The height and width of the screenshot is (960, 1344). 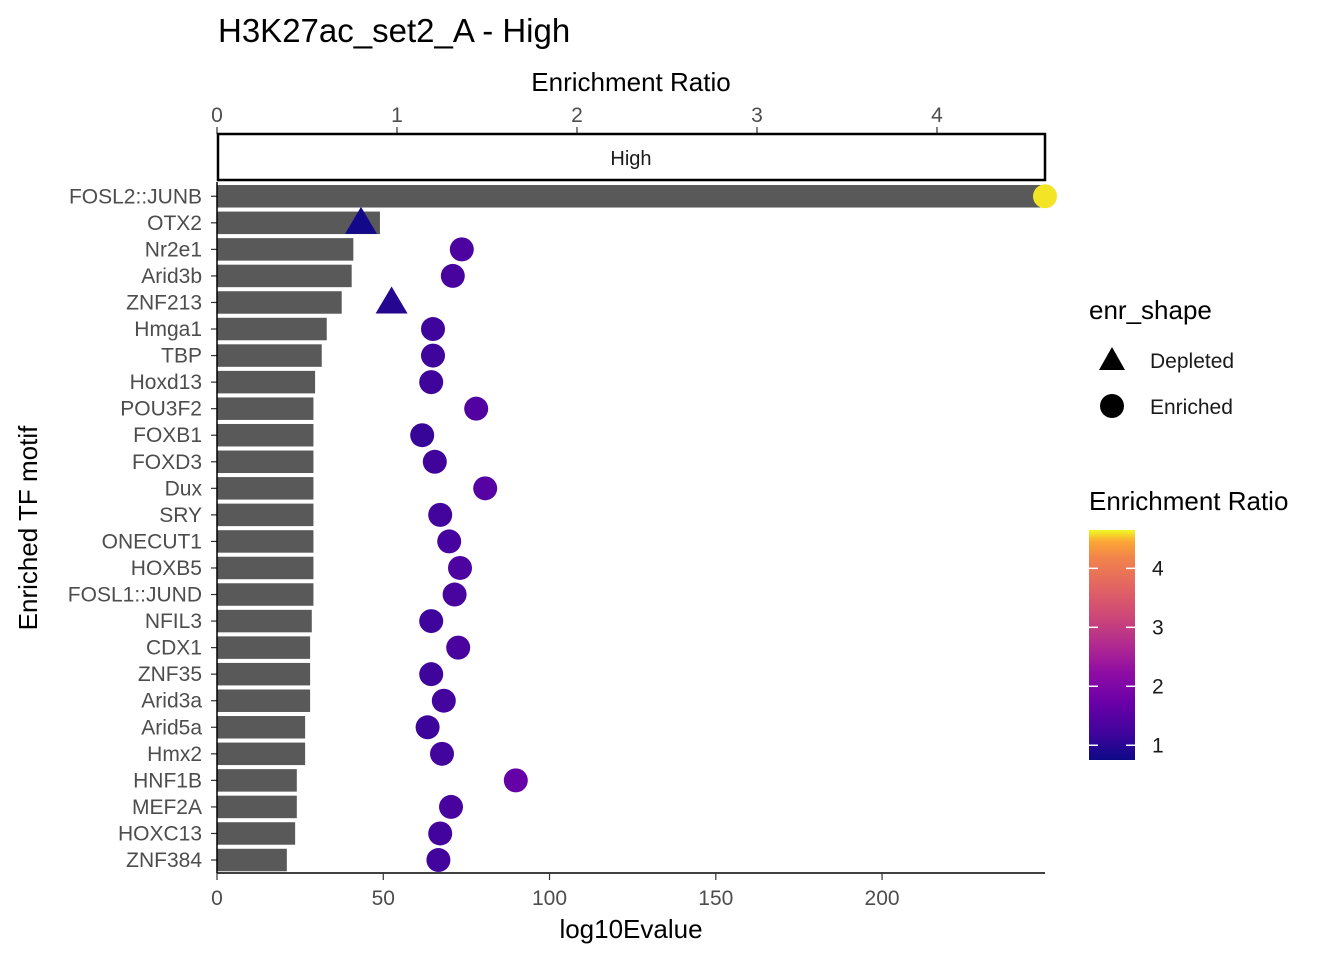 What do you see at coordinates (433, 355) in the screenshot?
I see `marker-tbp` at bounding box center [433, 355].